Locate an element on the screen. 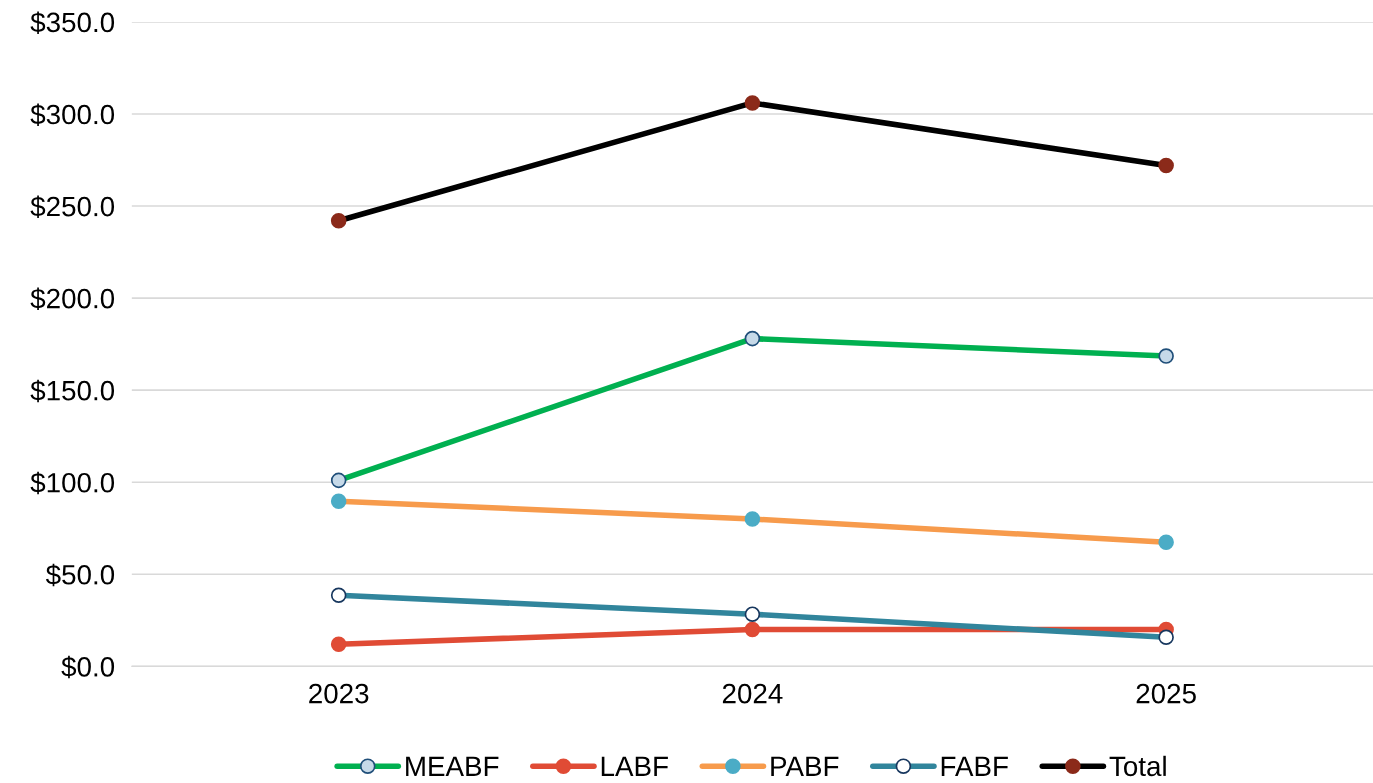  x-tick-label: 2023 is located at coordinates (339, 693).